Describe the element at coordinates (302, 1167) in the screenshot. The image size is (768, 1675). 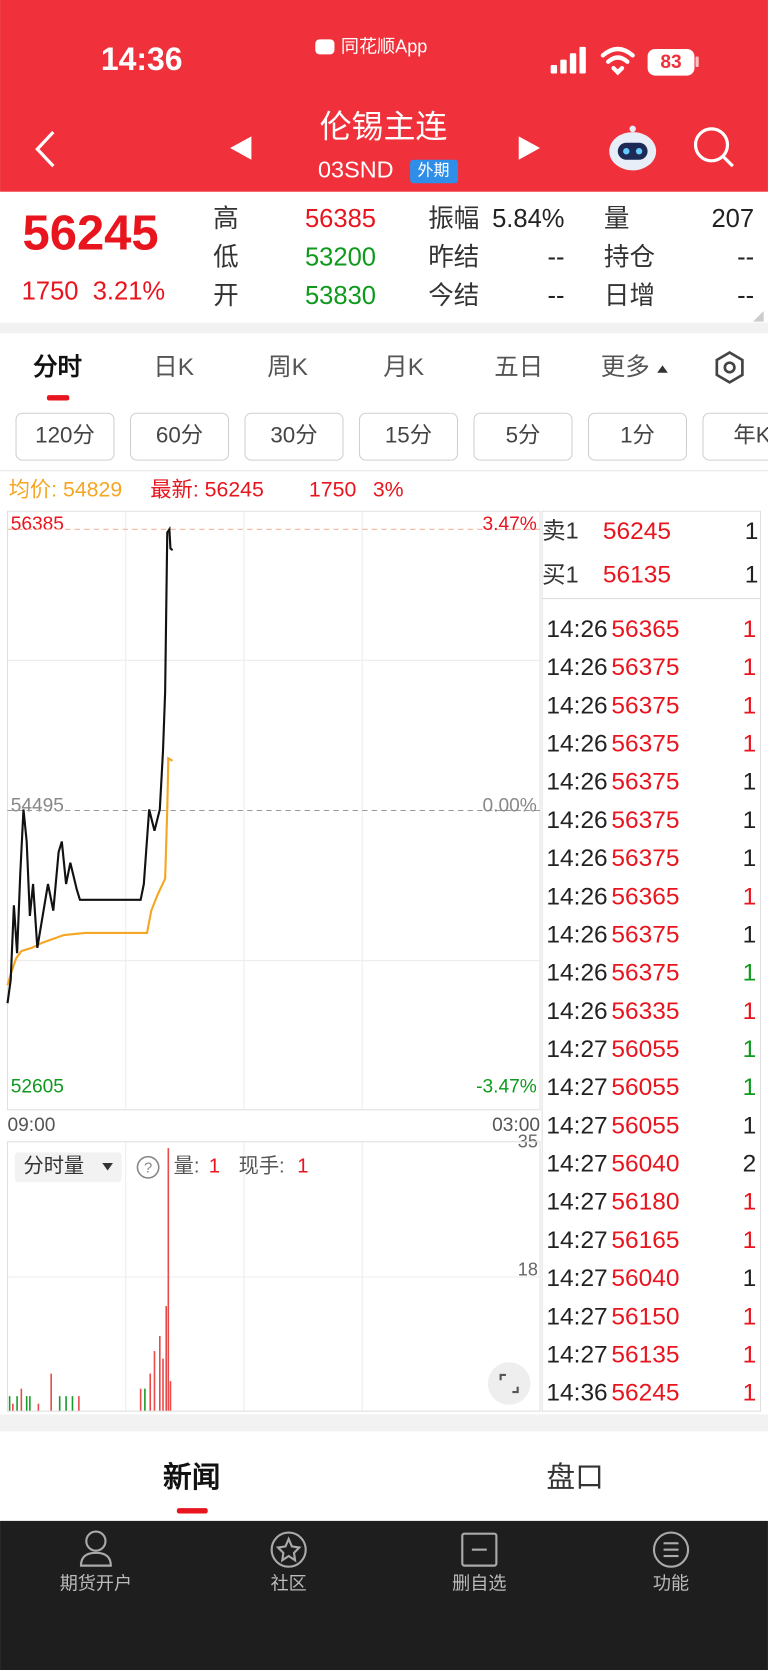
I see `hand-value: 1` at that location.